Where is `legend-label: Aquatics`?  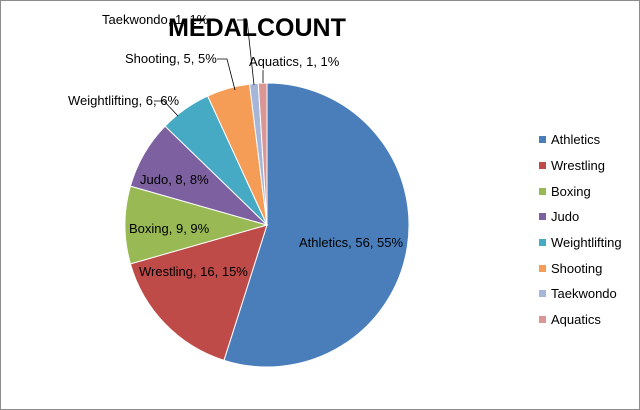
legend-label: Aquatics is located at coordinates (576, 320).